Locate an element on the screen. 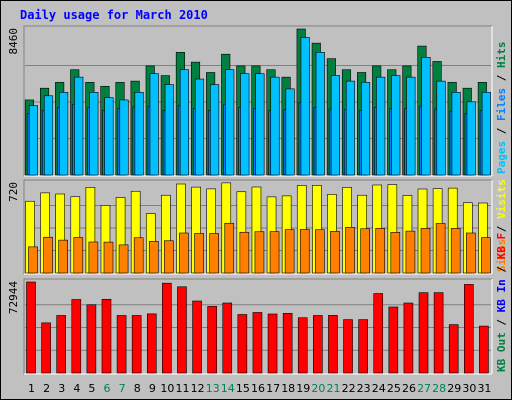 The width and height of the screenshot is (512, 400). panel-legend: Pages / Files / Hits is located at coordinates (501, 108).